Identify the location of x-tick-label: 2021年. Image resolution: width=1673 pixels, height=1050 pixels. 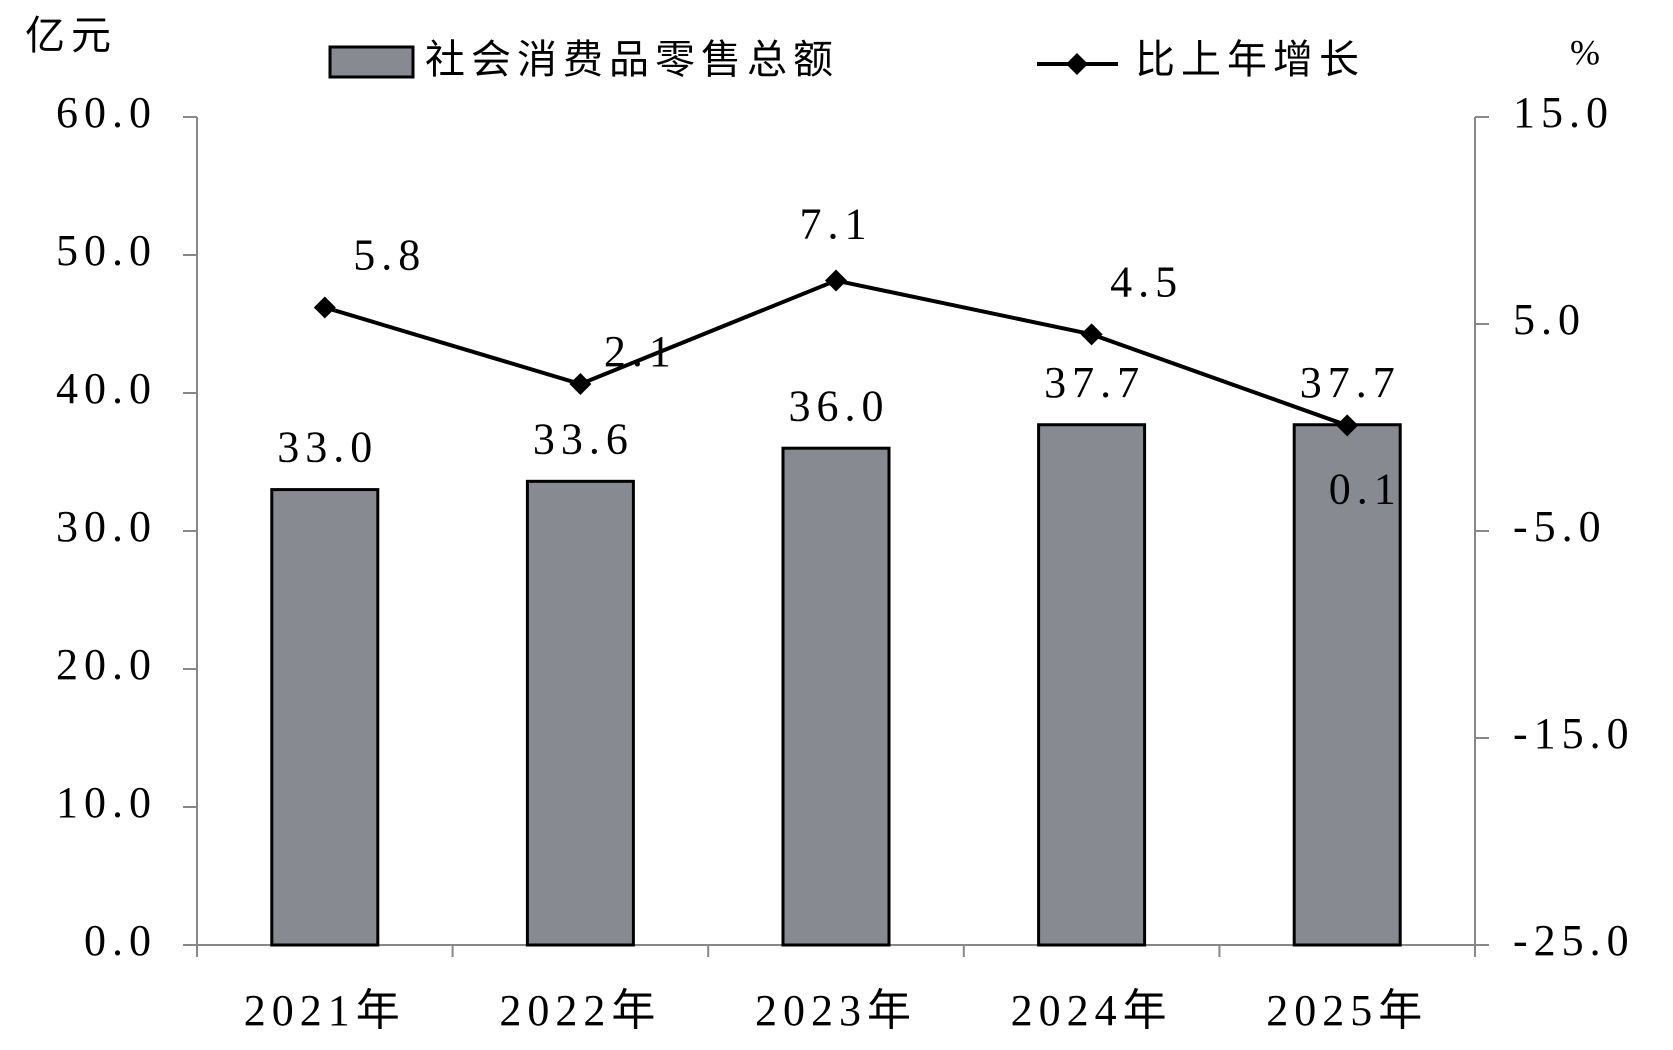
(325, 1010).